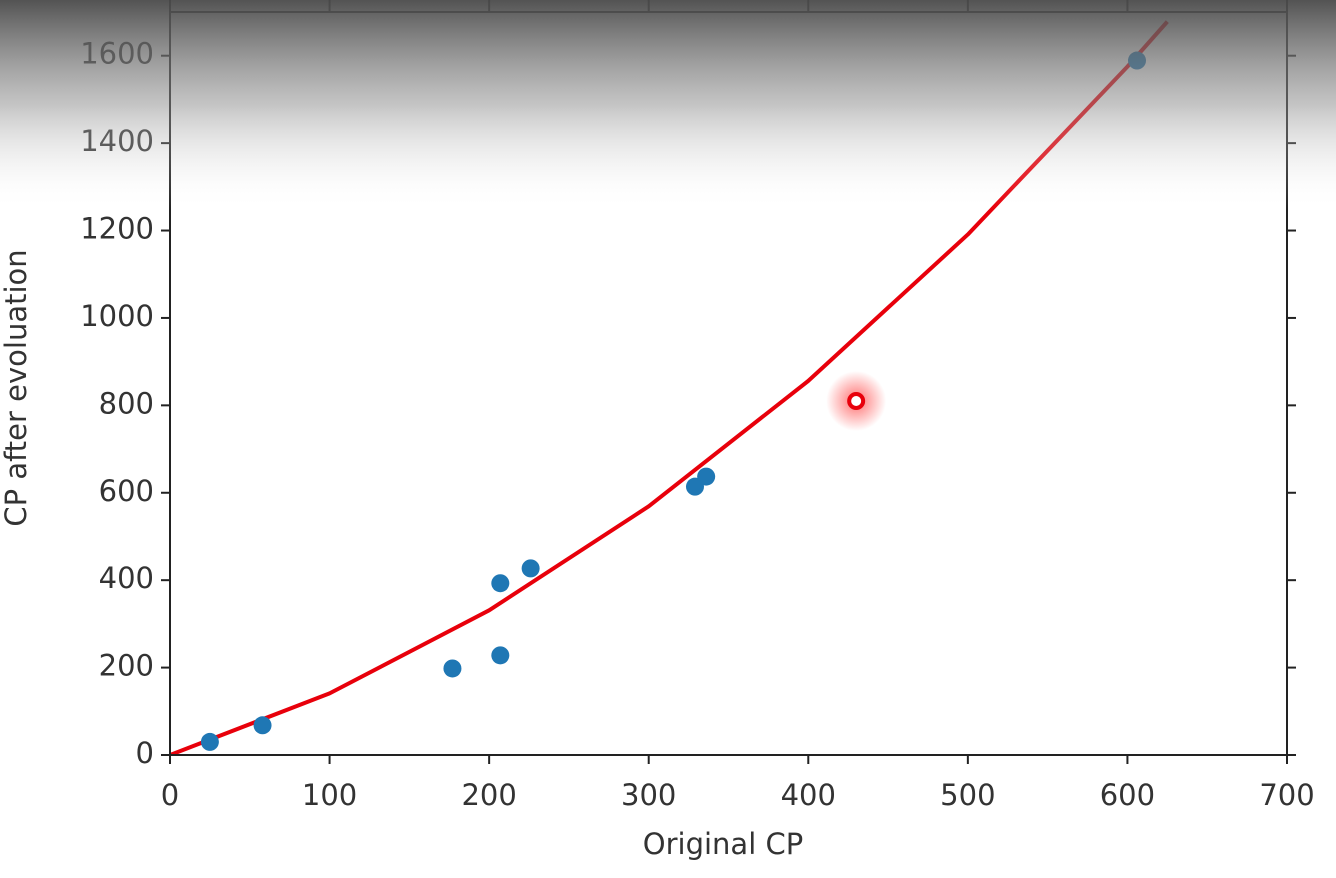 The image size is (1336, 878). I want to click on y-tick-label: 0, so click(145, 753).